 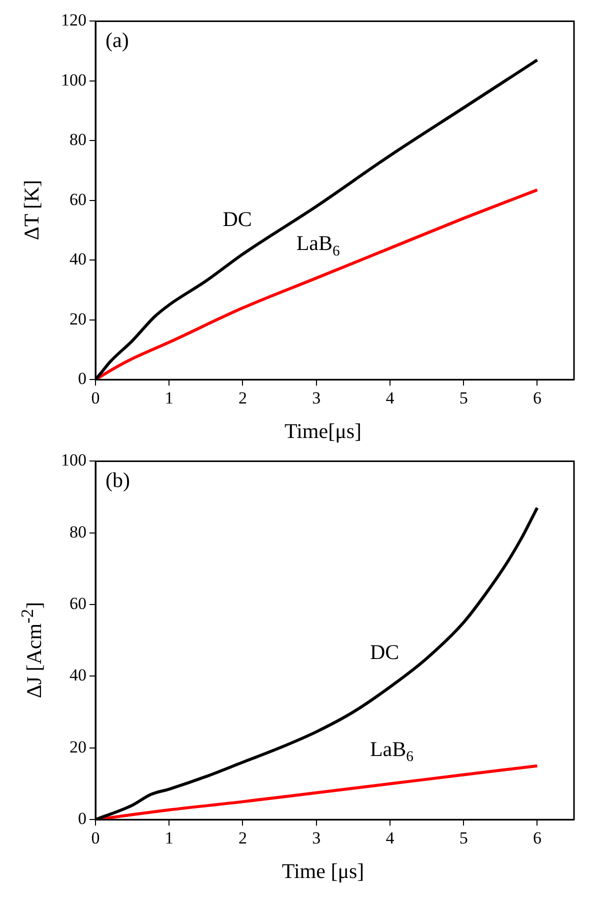 I want to click on annotation: (a), so click(x=117, y=40).